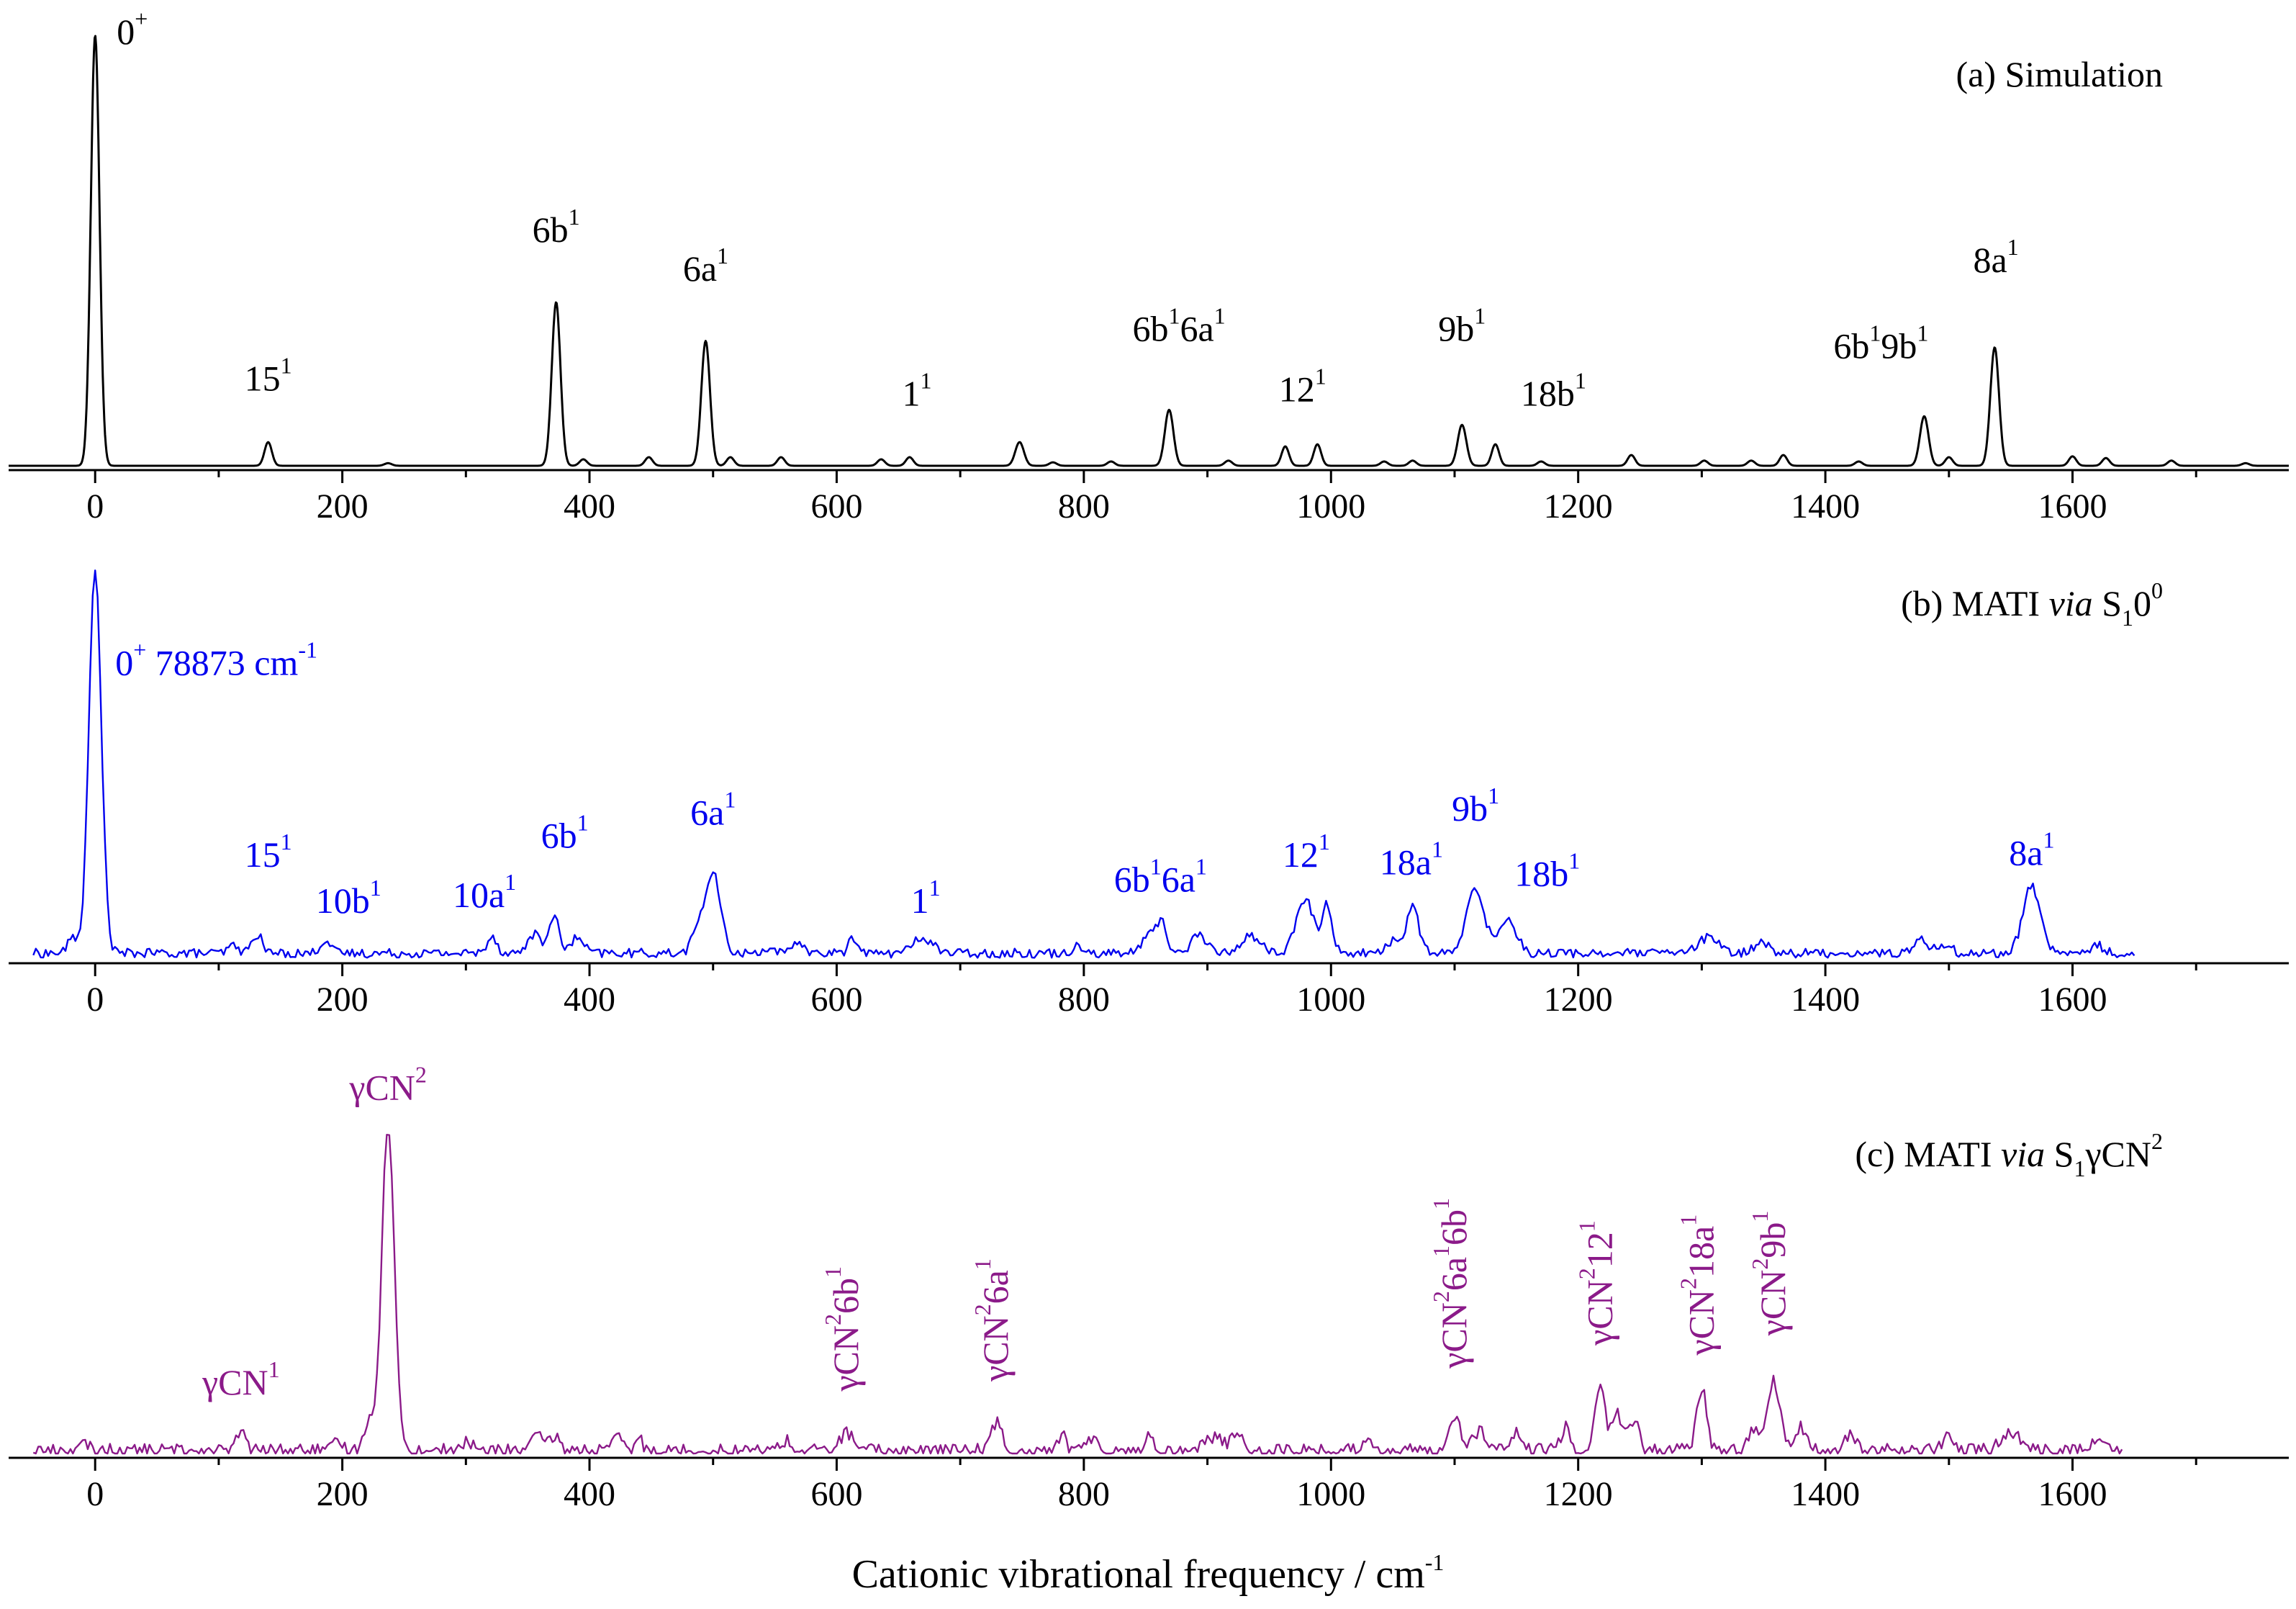  What do you see at coordinates (2127, 618) in the screenshot?
I see `panel-title-b-part: 1` at bounding box center [2127, 618].